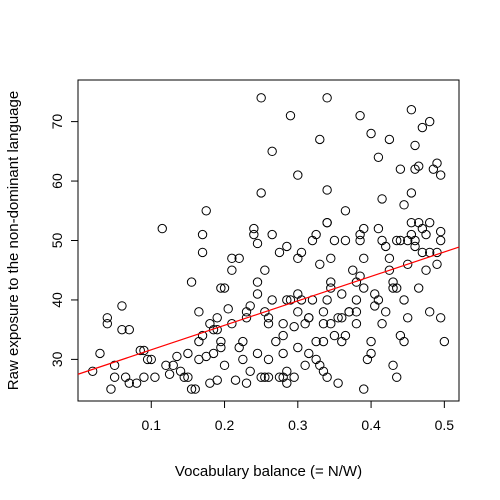 This screenshot has width=500, height=500. Describe the element at coordinates (268, 471) in the screenshot. I see `x-axis-title: Vocabulary balance (= N/W)` at that location.